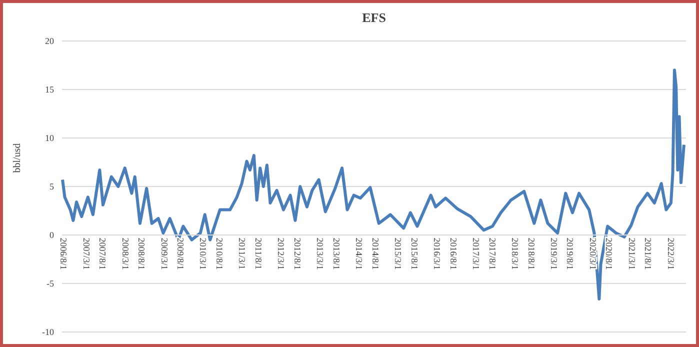 This screenshot has width=699, height=347. I want to click on x-tick-label: 2015/8/1, so click(414, 254).